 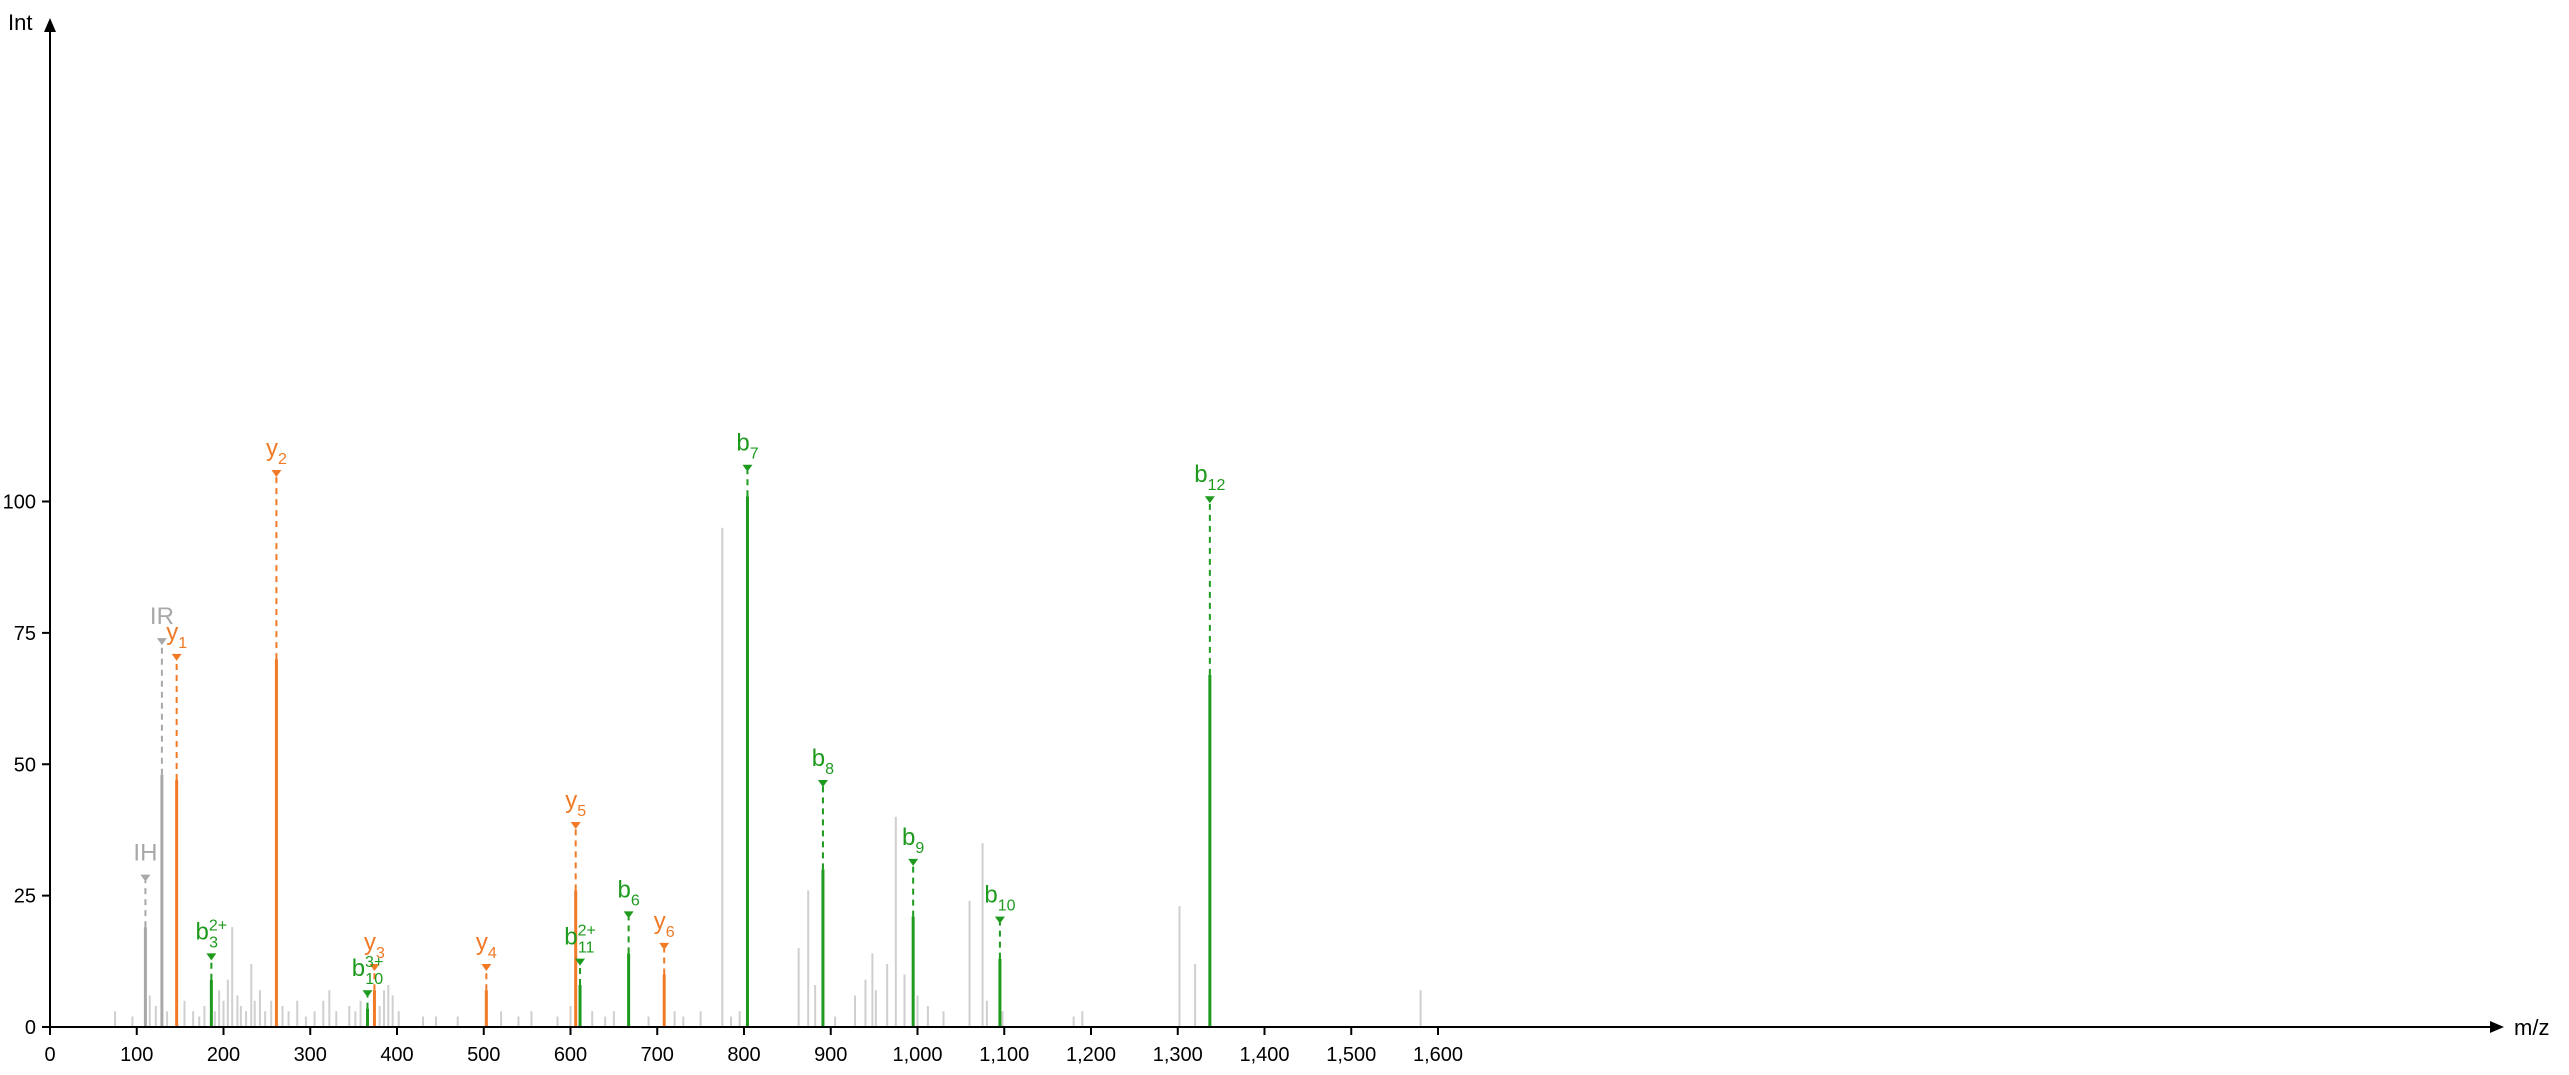 I want to click on x-tick-label: 300, so click(x=310, y=1055).